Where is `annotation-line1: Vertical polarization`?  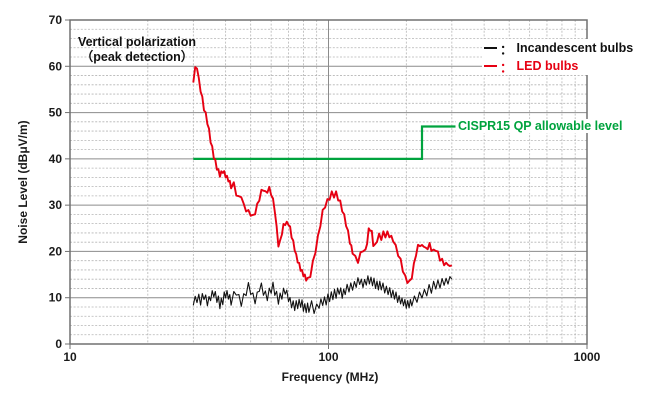
annotation-line1: Vertical polarization is located at coordinates (137, 42).